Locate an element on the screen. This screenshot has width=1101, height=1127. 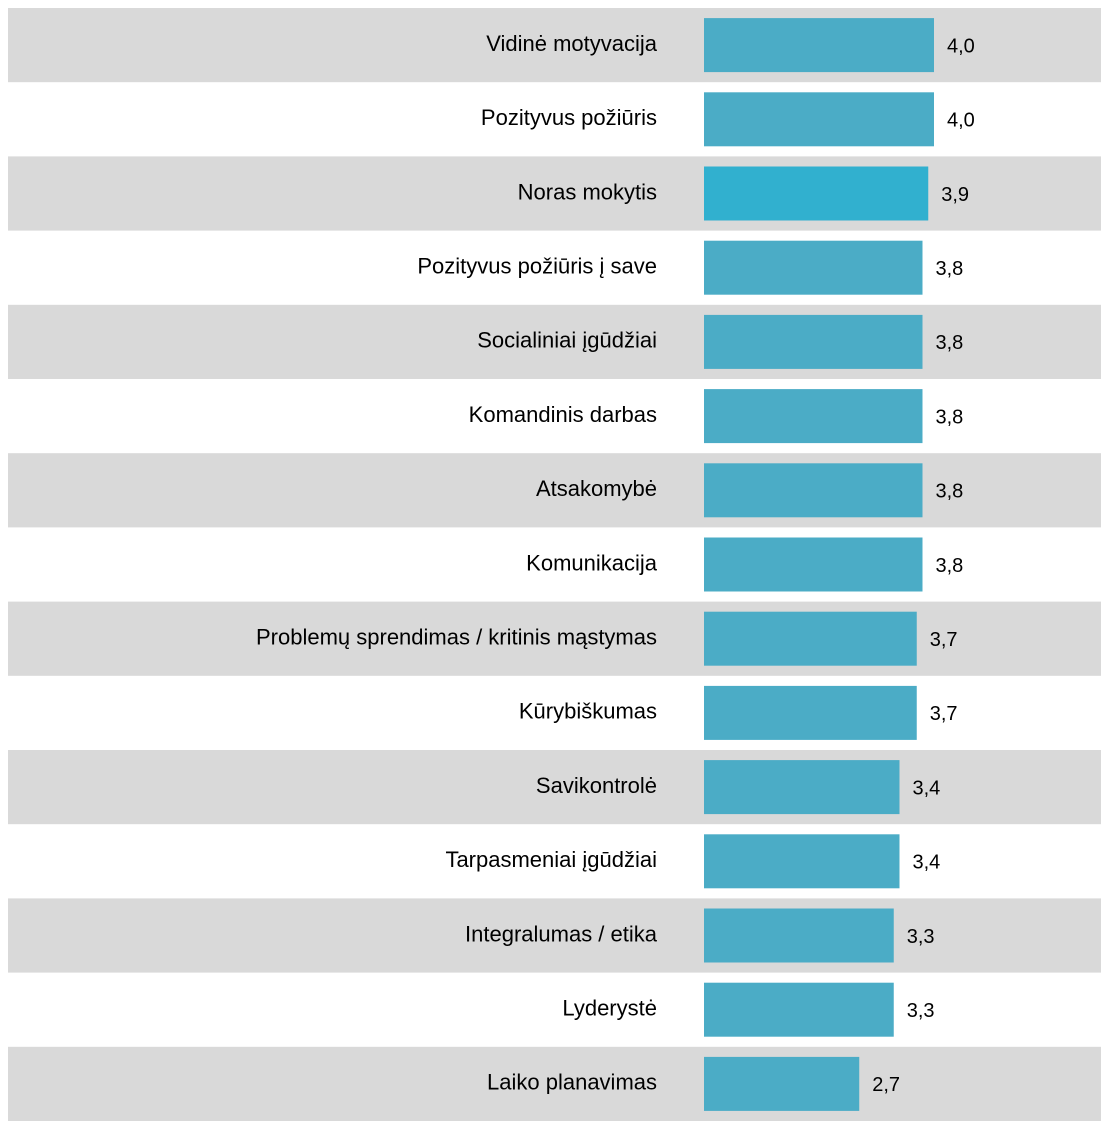
category-label: Kūrybiškumas is located at coordinates (588, 711).